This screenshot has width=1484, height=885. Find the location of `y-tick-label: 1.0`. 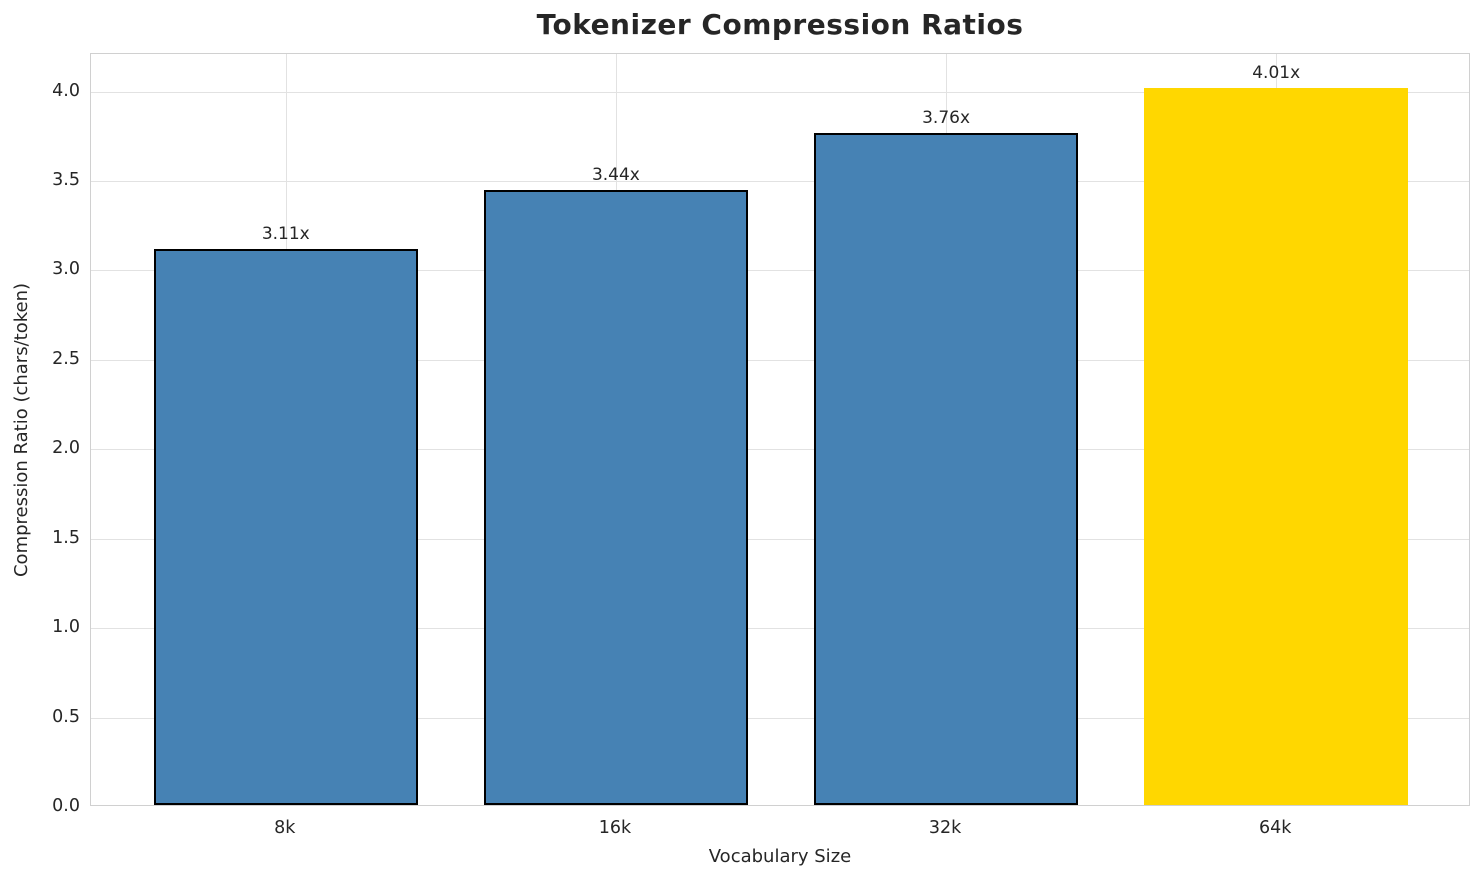

y-tick-label: 1.0 is located at coordinates (66, 627).